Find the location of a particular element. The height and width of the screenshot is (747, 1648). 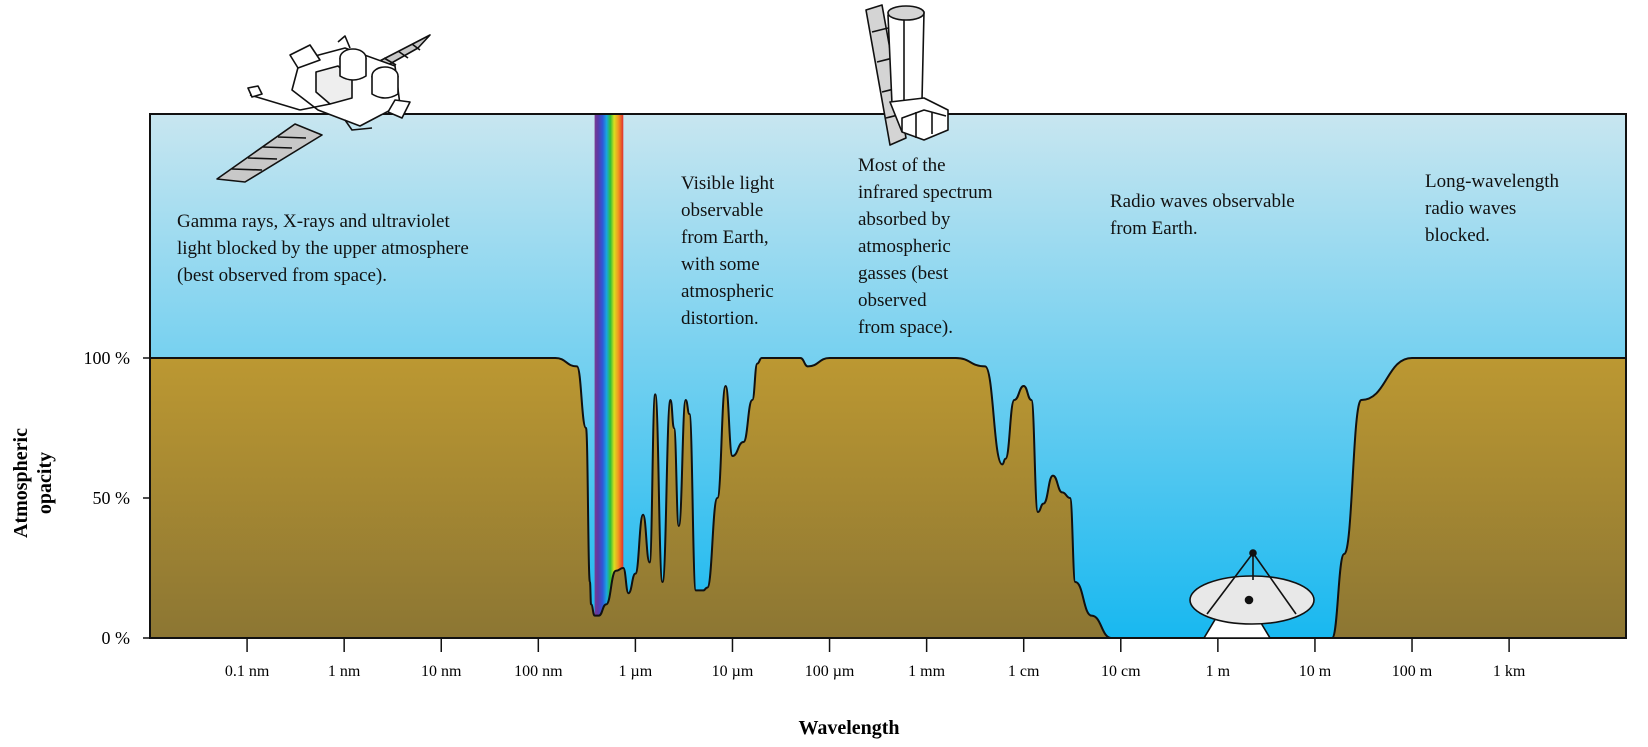

y-axis: 0 % 50 % 100 % is located at coordinates (117, 498).